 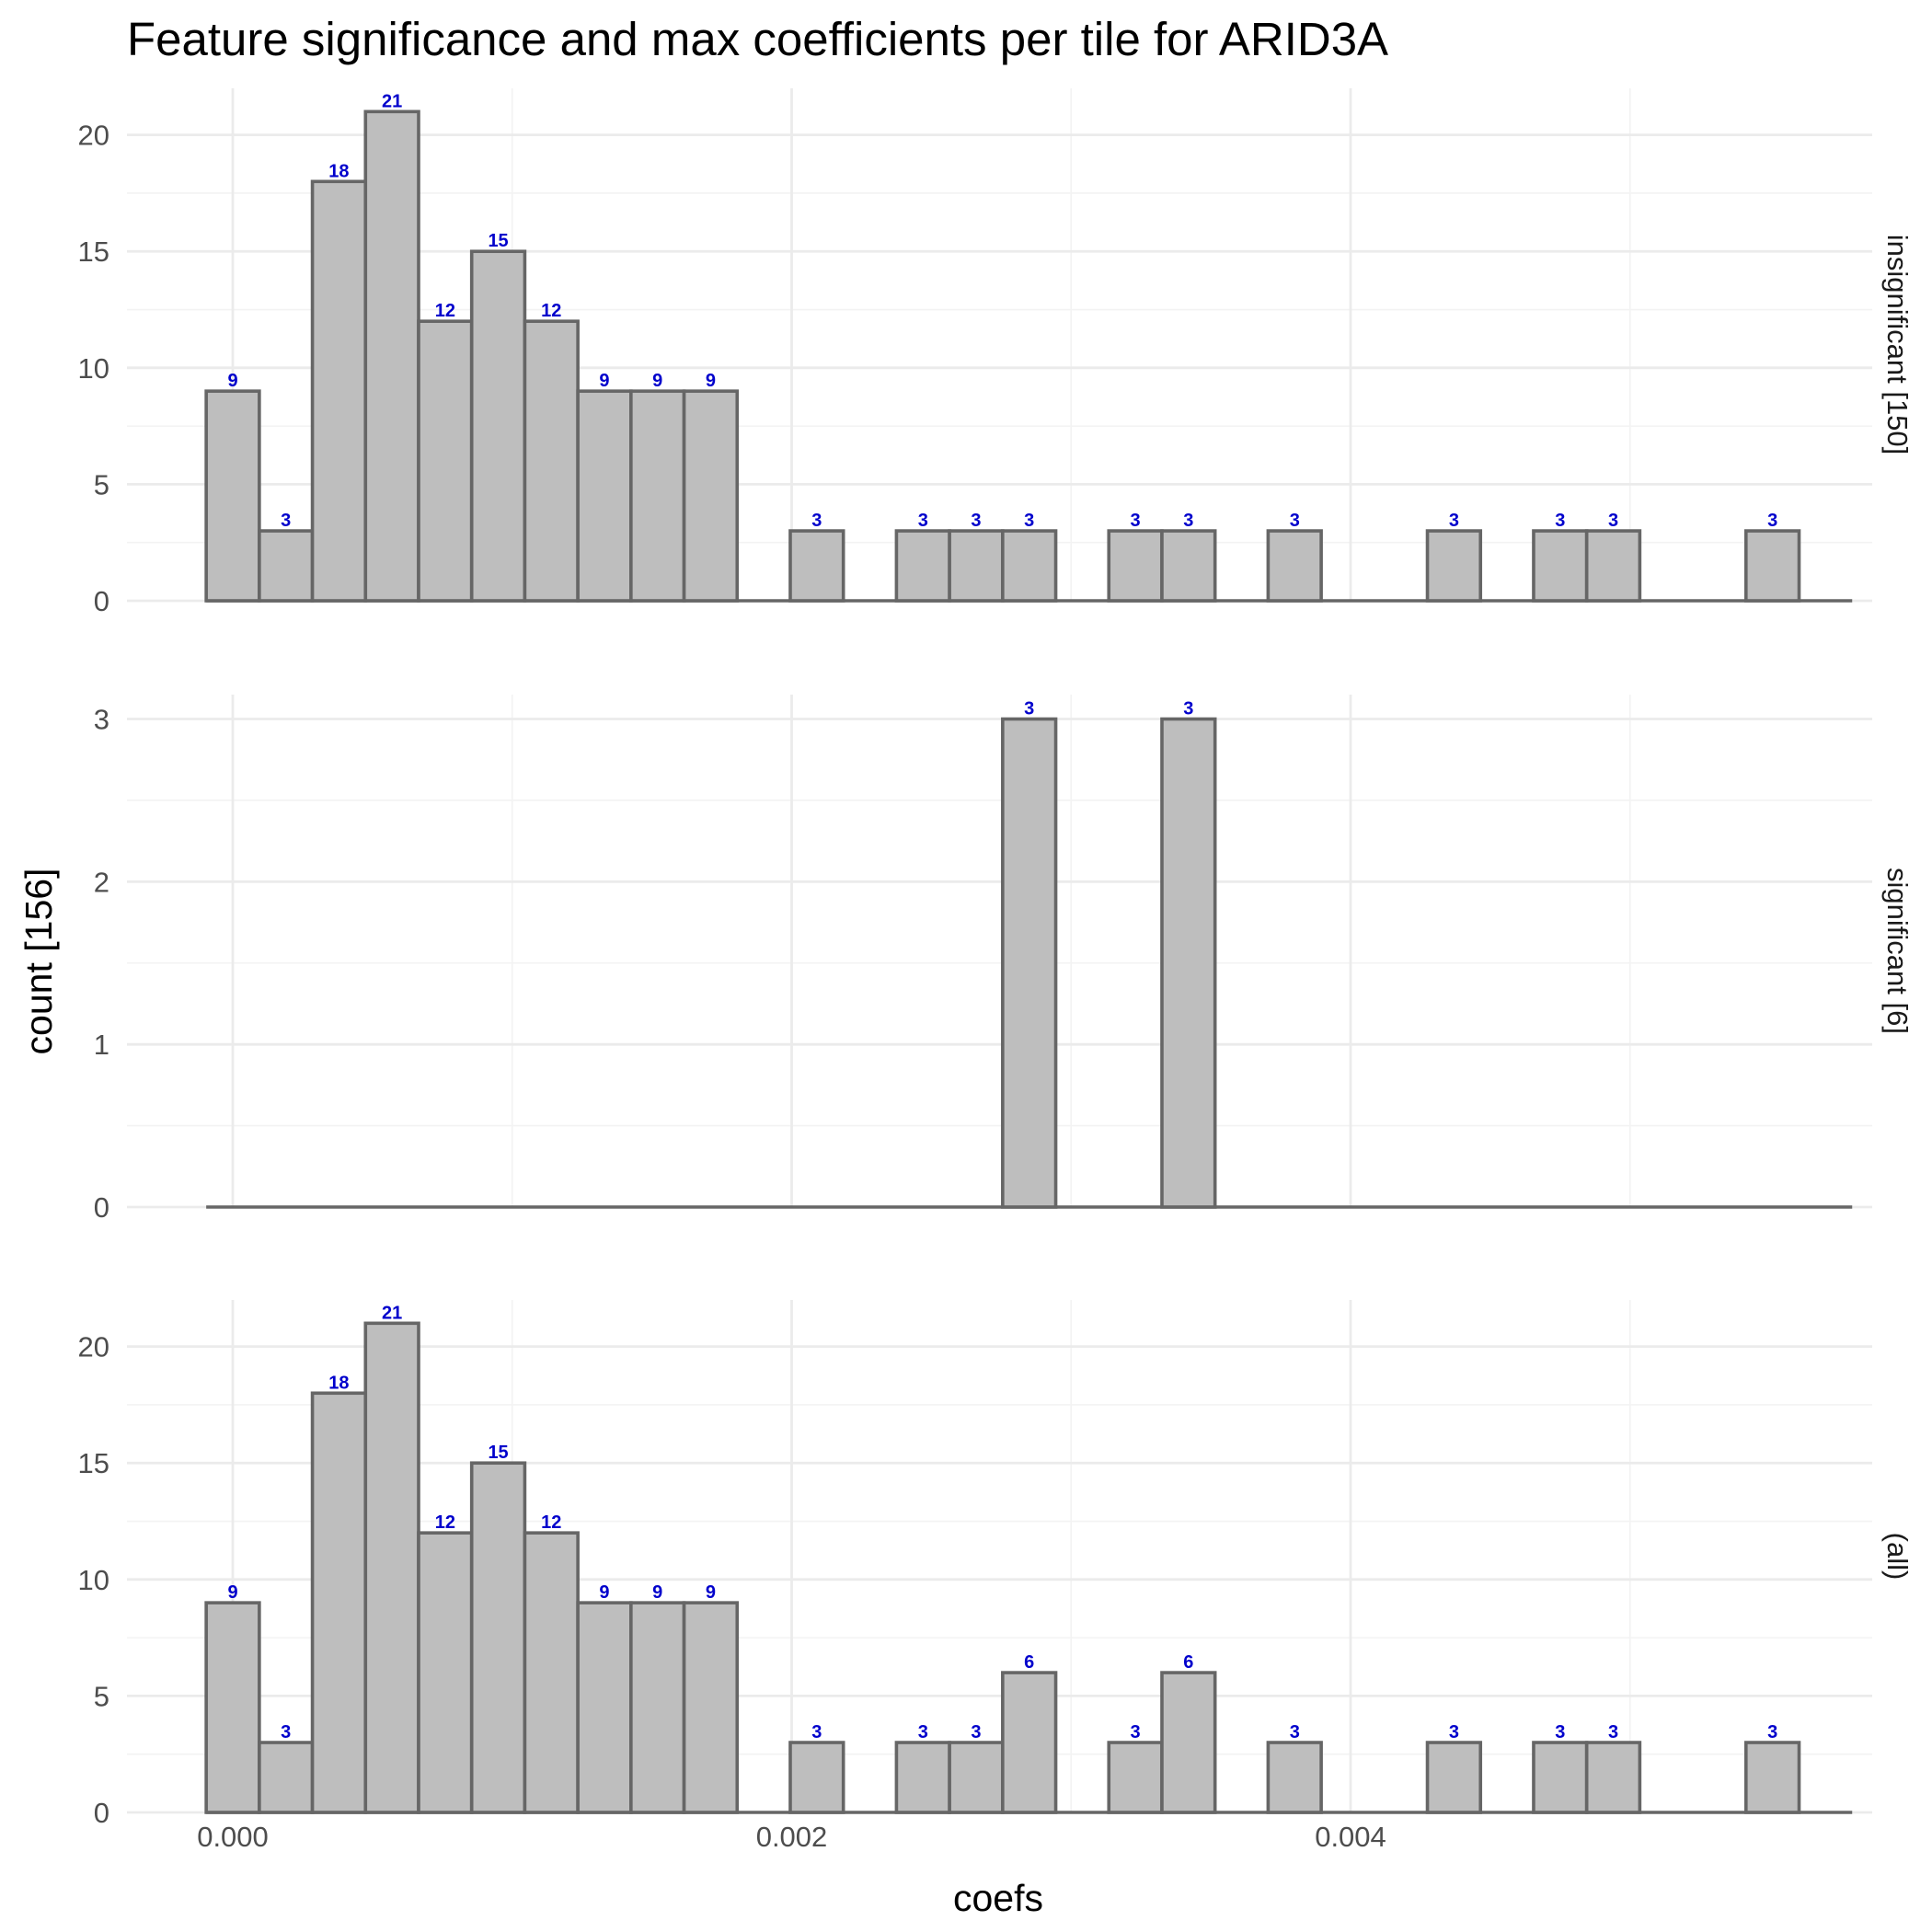 What do you see at coordinates (498, 241) in the screenshot?
I see `bar-count-label: 15` at bounding box center [498, 241].